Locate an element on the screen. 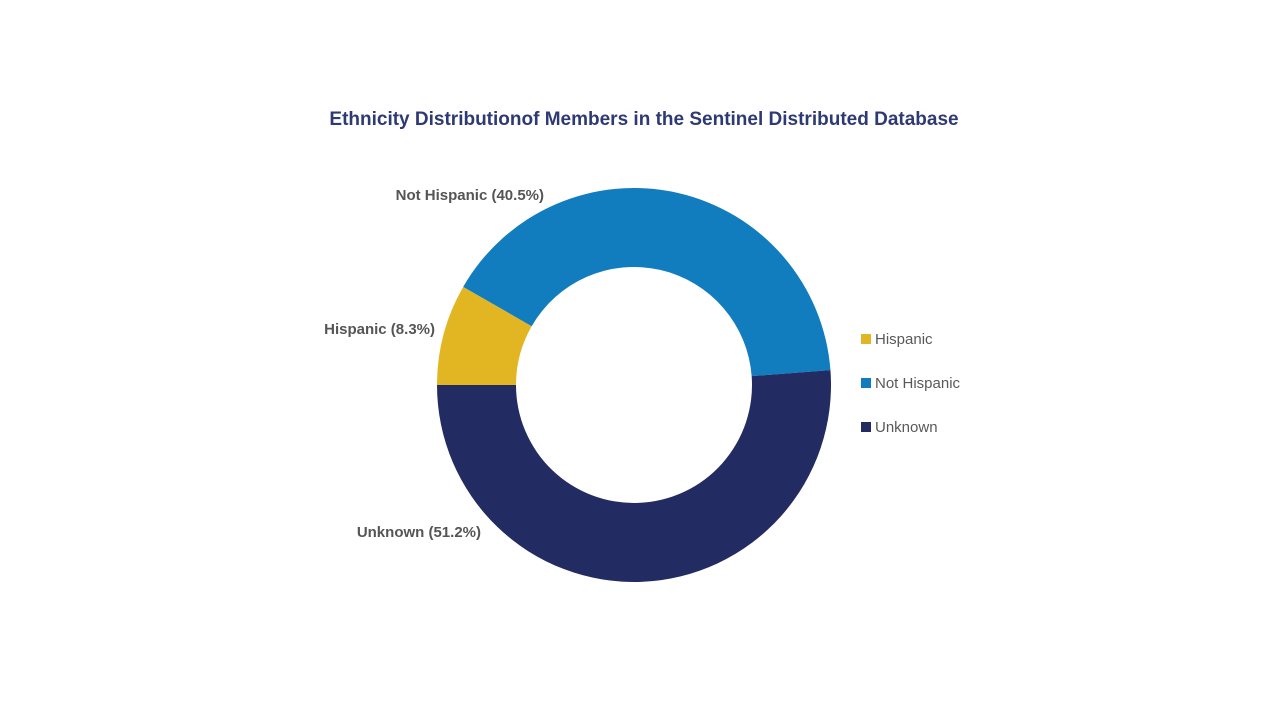 The image size is (1280, 720). slice-unknown is located at coordinates (634, 476).